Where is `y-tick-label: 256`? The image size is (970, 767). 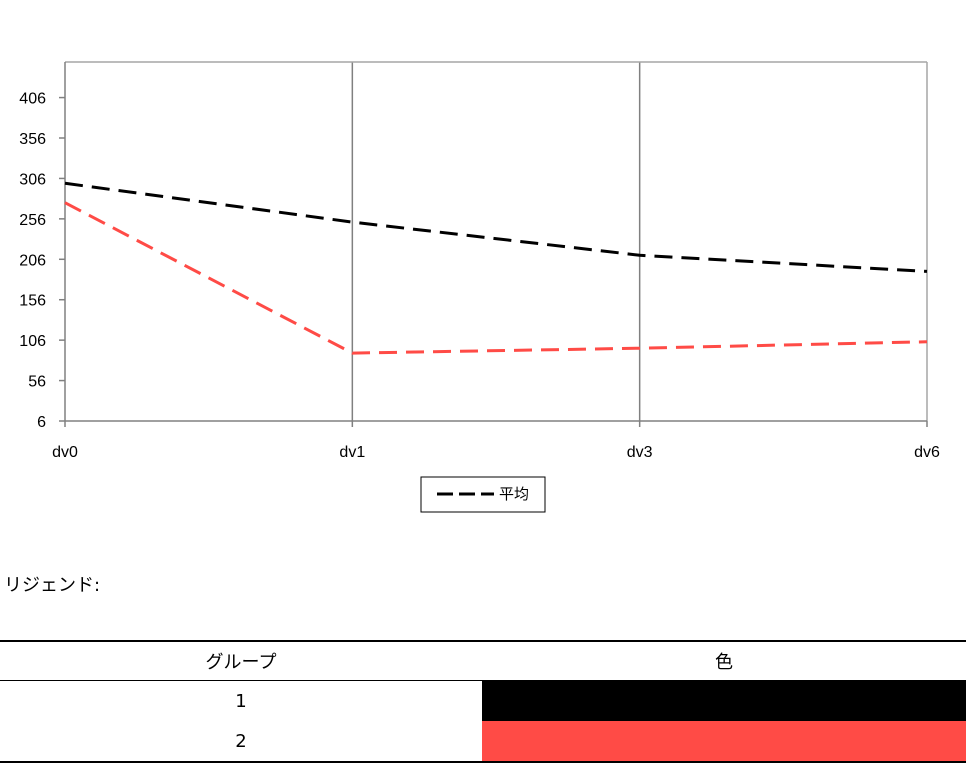 y-tick-label: 256 is located at coordinates (32, 220).